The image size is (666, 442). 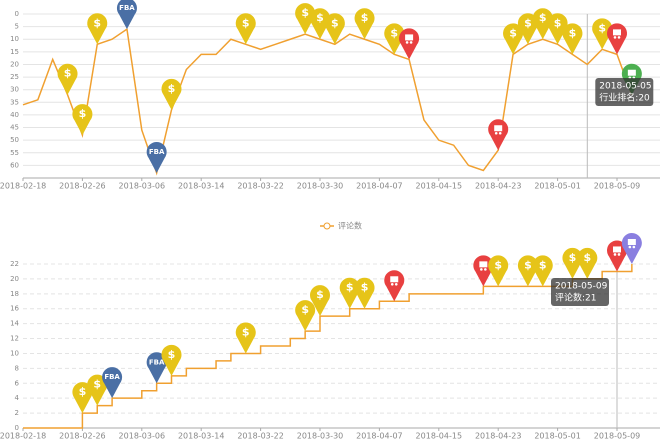 What do you see at coordinates (14, 165) in the screenshot?
I see `y-tick-label: 60` at bounding box center [14, 165].